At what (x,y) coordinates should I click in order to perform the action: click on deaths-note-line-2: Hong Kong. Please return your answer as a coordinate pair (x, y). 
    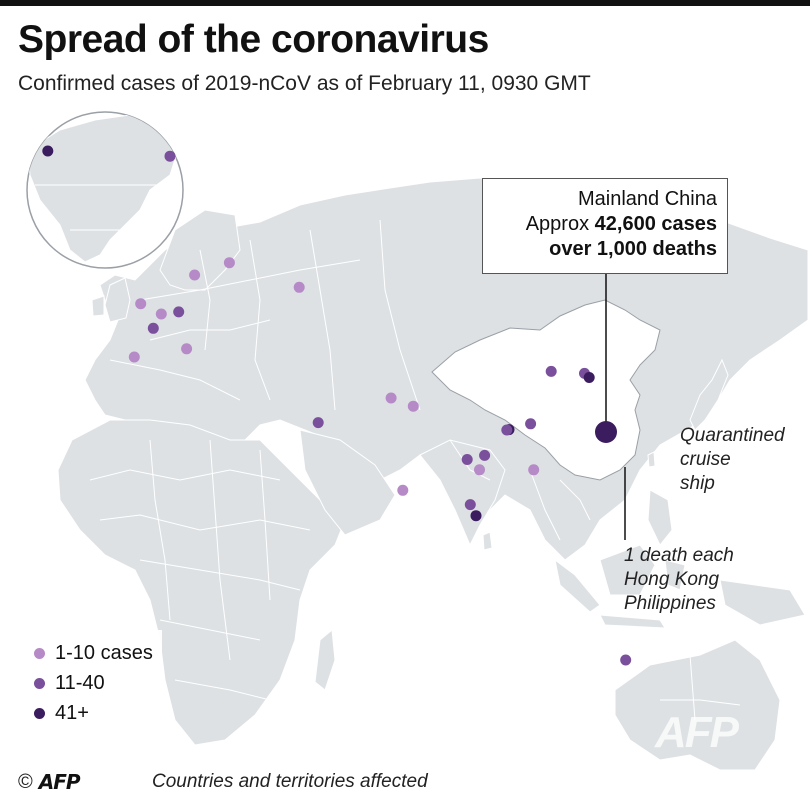
    Looking at the image, I should click on (672, 579).